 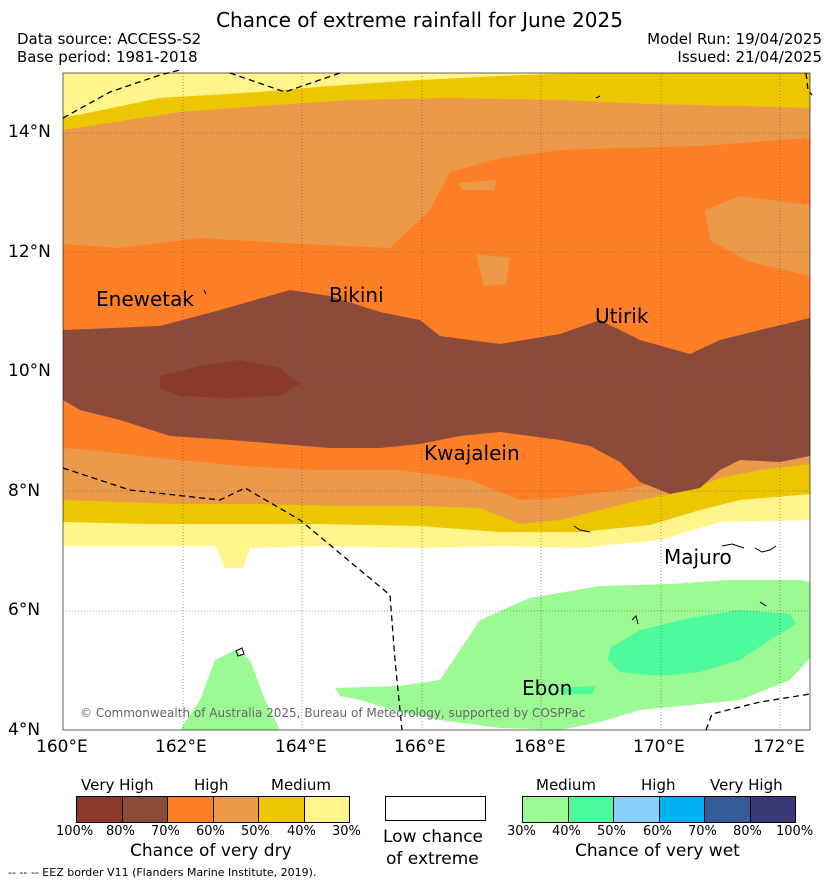 I want to click on dry-legend-title: Chance of very dry, so click(x=211, y=851).